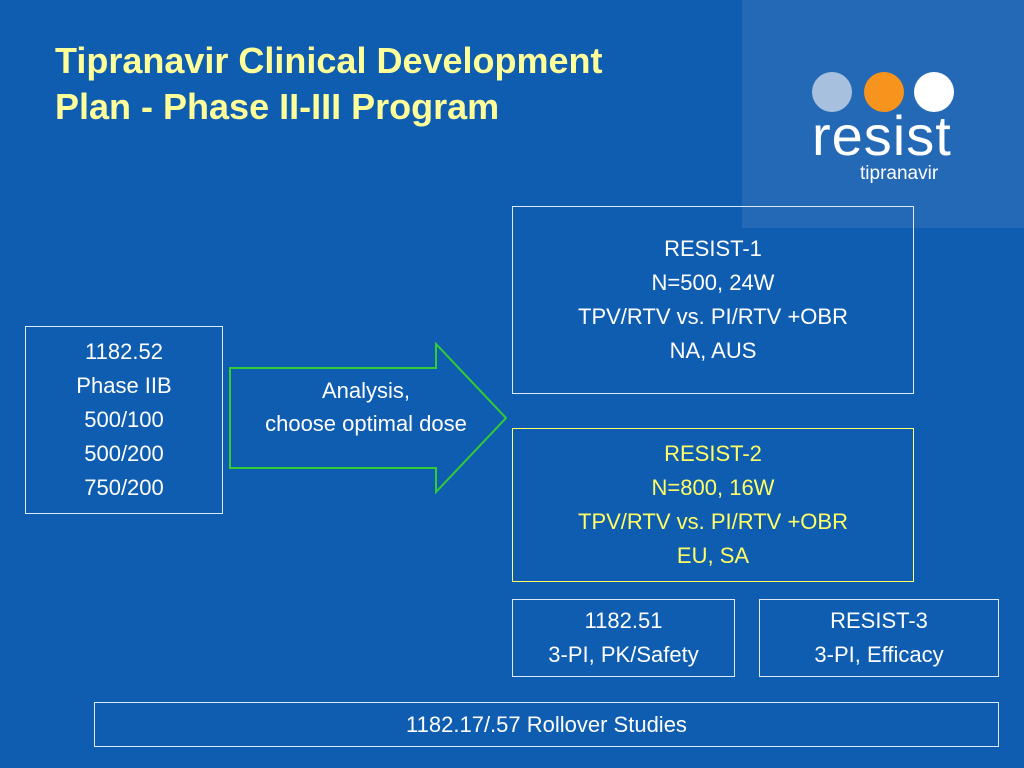  Describe the element at coordinates (879, 620) in the screenshot. I see `resist-3-line: RESIST-3` at that location.